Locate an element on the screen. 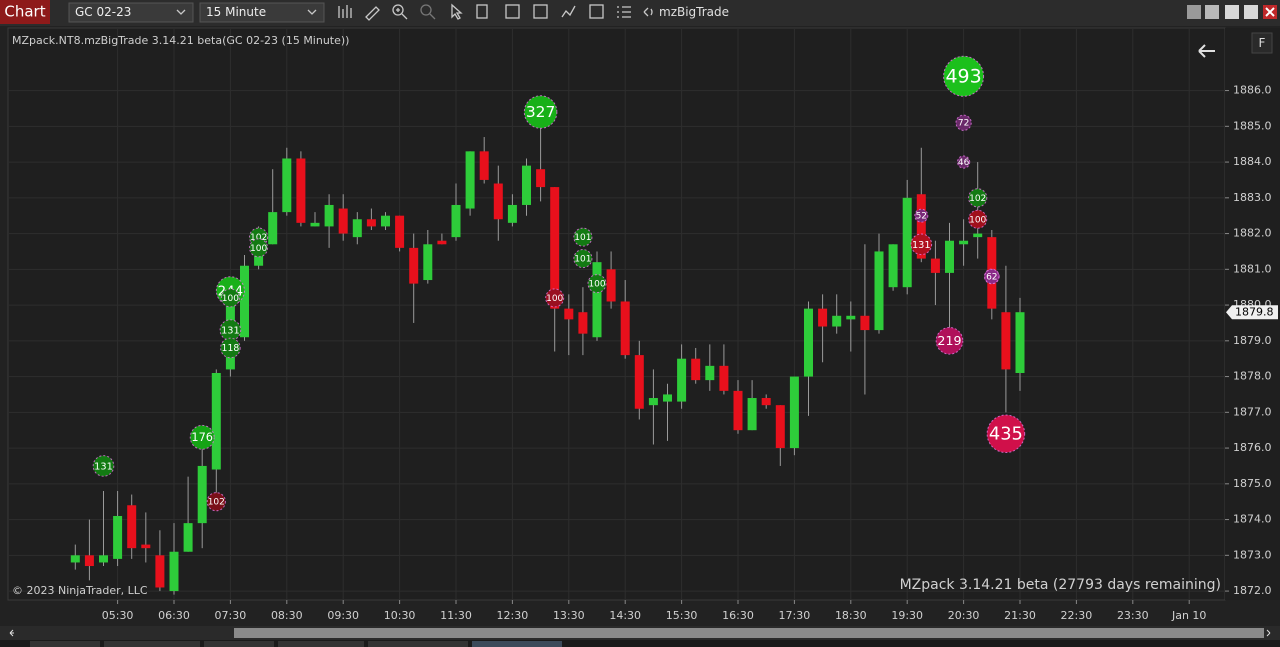 Image resolution: width=1280 pixels, height=647 pixels. y-tick-label: 1873.0 is located at coordinates (1252, 554).